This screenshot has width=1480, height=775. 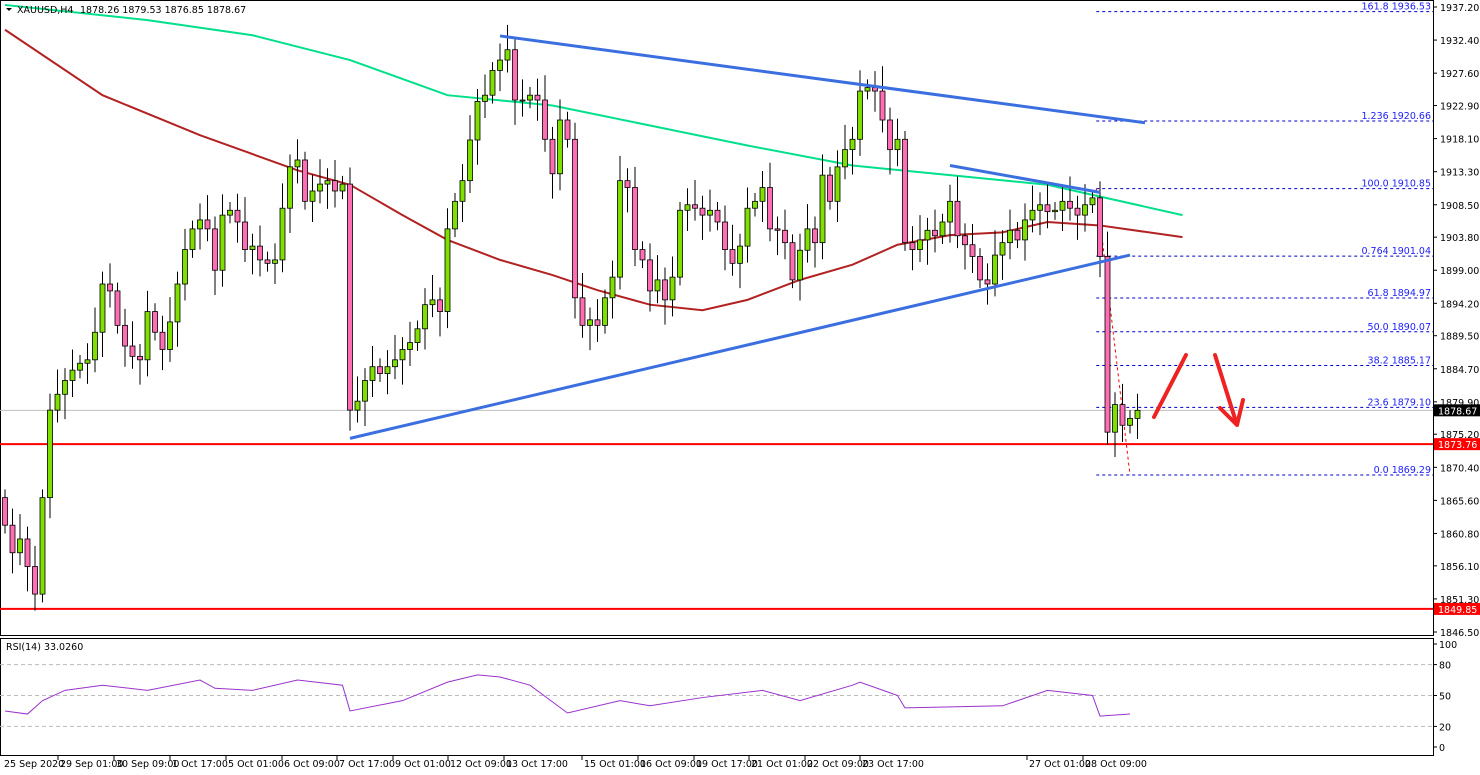 I want to click on time-tick-label: 27 Oct 01:00, so click(x=1060, y=764).